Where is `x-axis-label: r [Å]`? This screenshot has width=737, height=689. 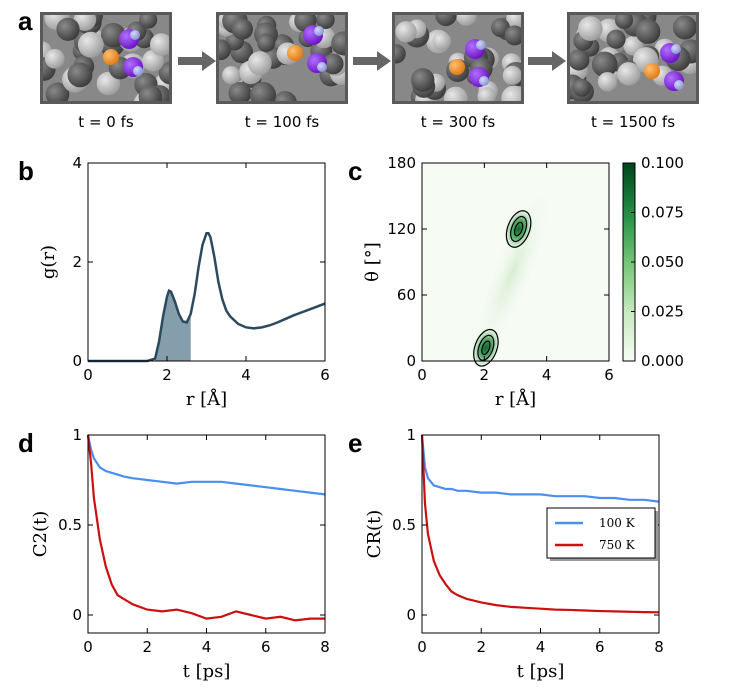
x-axis-label: r [Å] is located at coordinates (206, 399).